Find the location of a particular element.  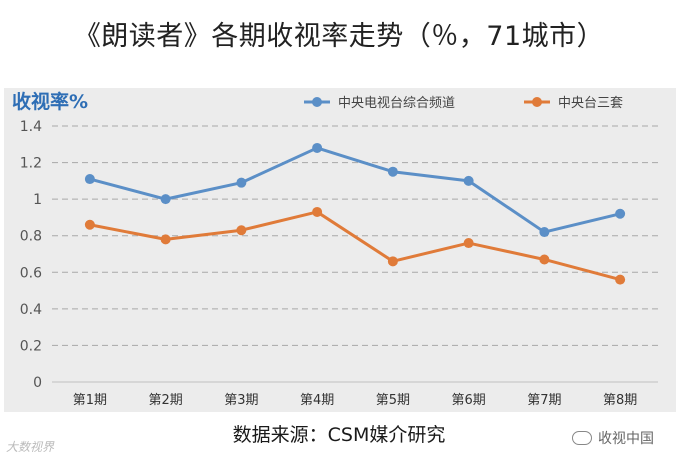

y-axis-label: 收视率% is located at coordinates (50, 101).